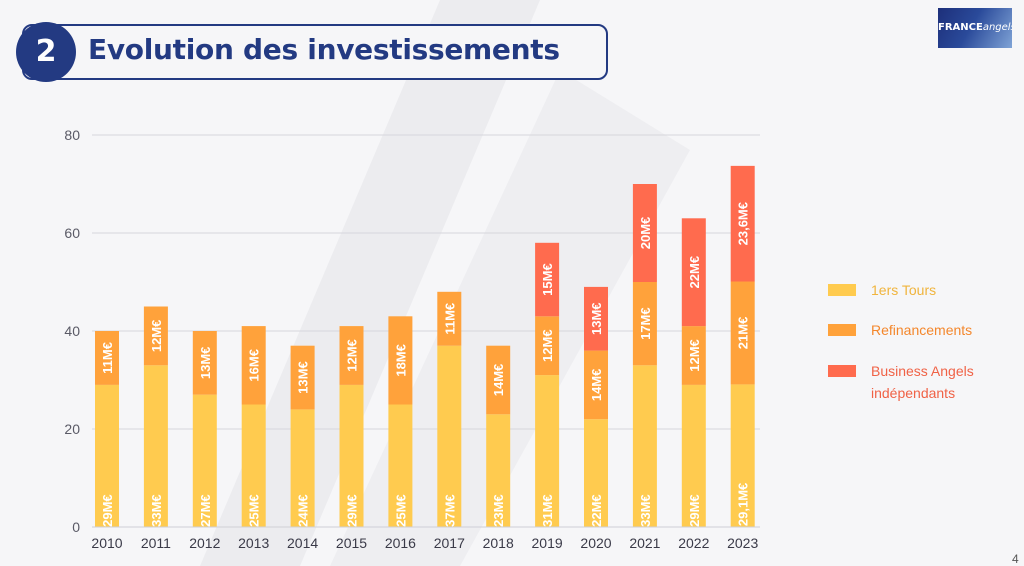 This screenshot has height=566, width=1024. Describe the element at coordinates (449, 436) in the screenshot. I see `bar-tours-2017` at that location.